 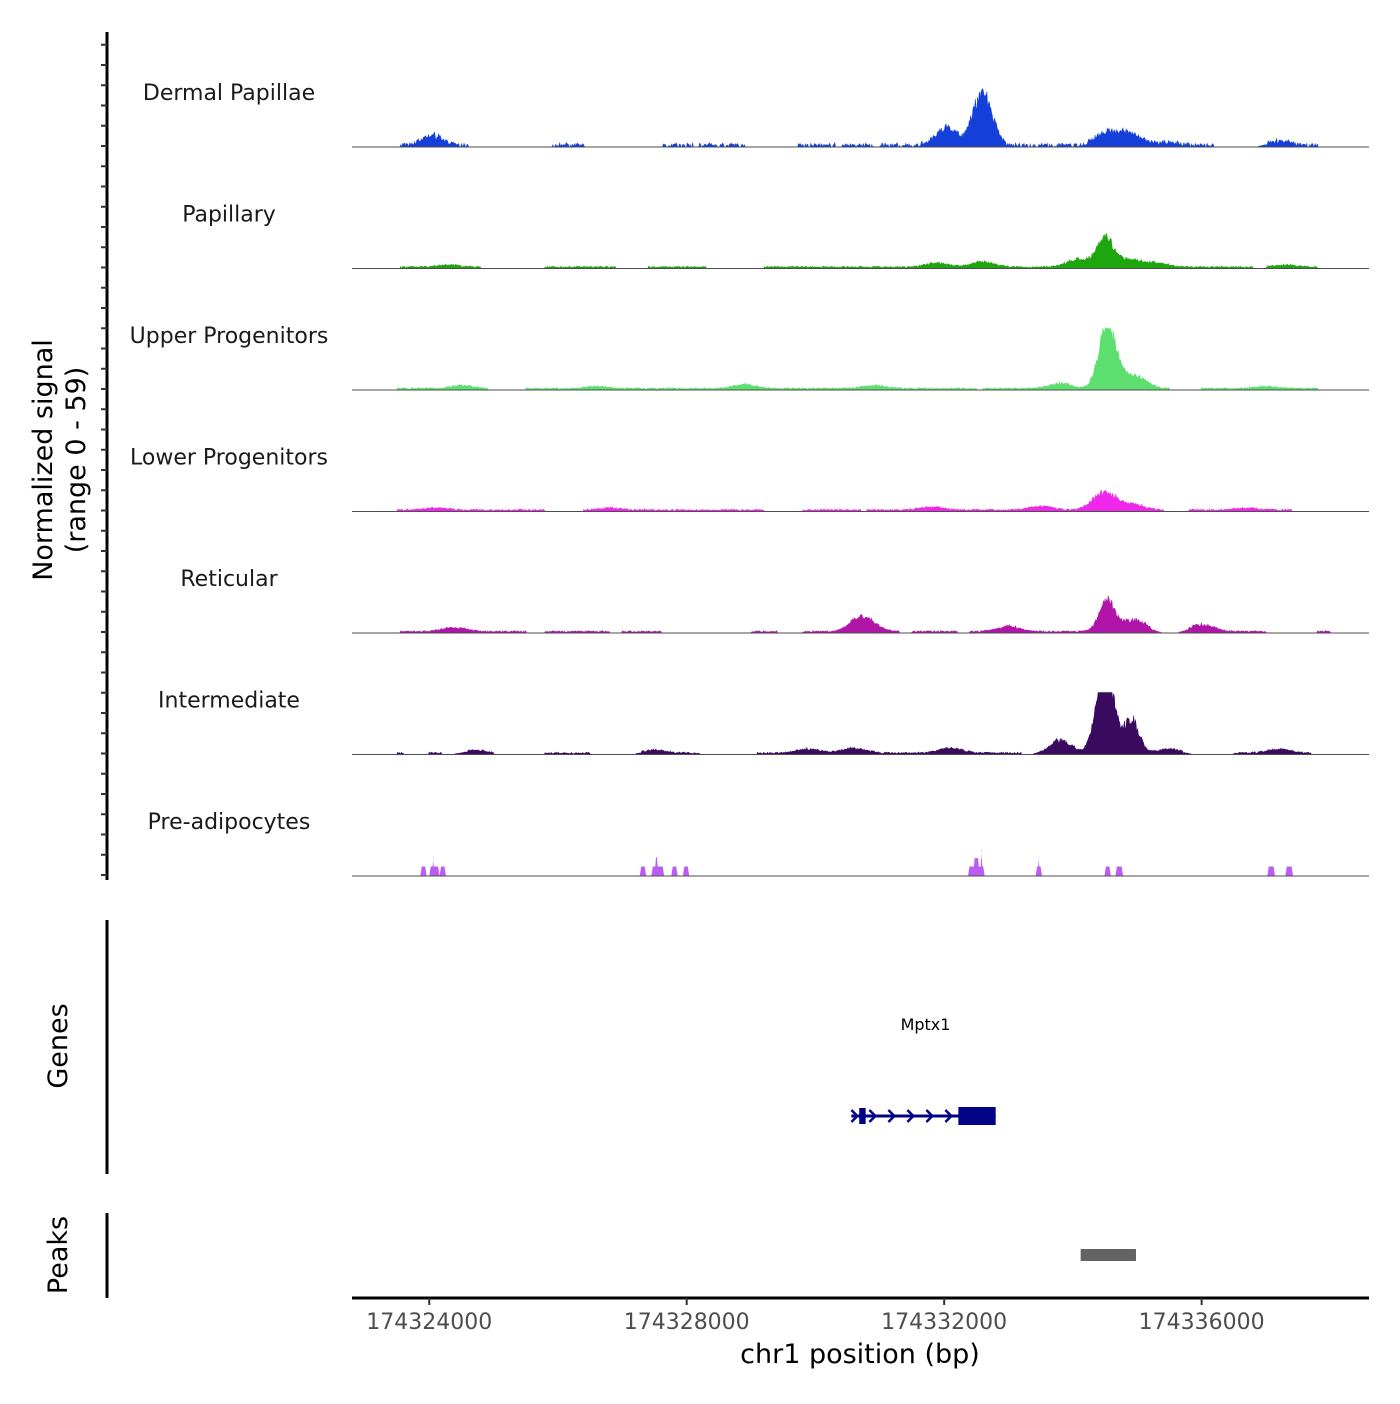 What do you see at coordinates (229, 336) in the screenshot?
I see `track-label: Upper Progenitors` at bounding box center [229, 336].